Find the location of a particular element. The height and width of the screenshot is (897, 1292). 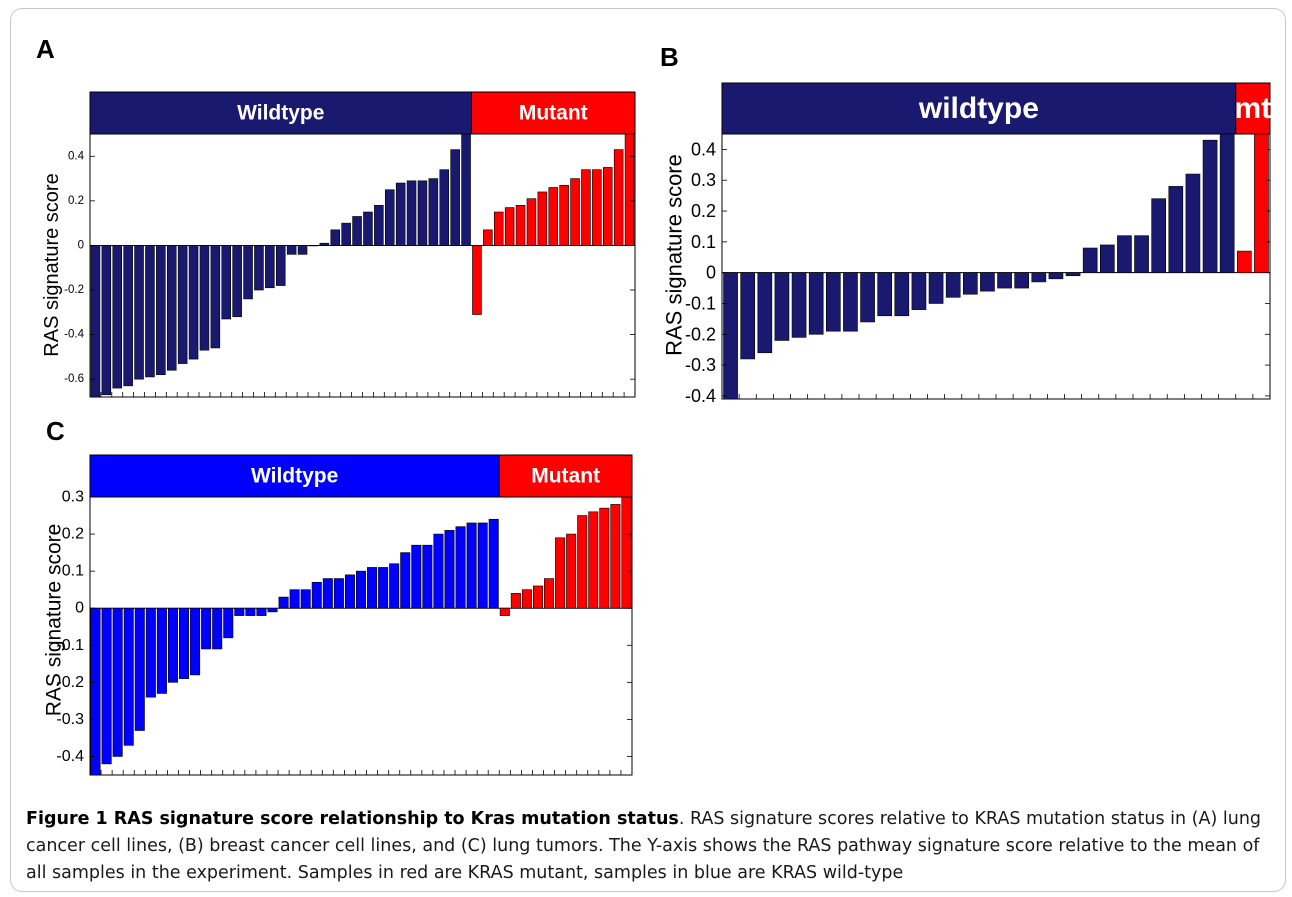

chart-a-y-tick-label: 0.4 is located at coordinates (76, 156).